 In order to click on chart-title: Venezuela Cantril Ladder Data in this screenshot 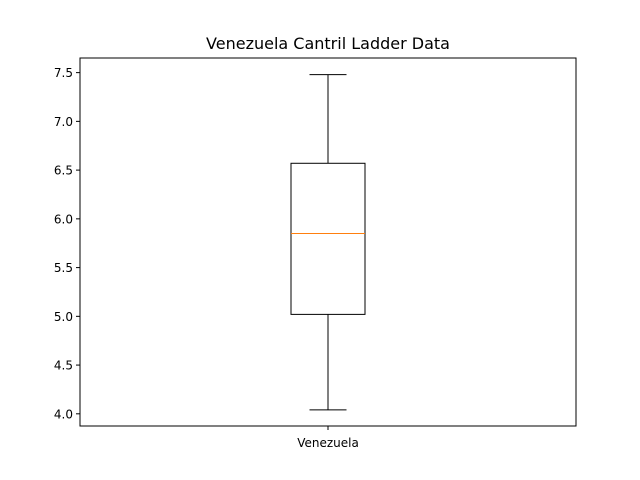, I will do `click(328, 43)`.